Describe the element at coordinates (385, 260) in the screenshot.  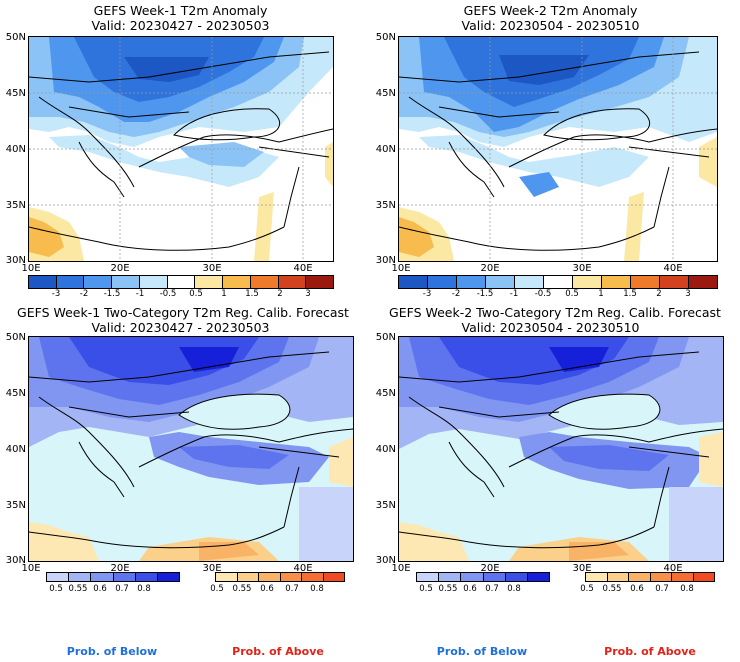
I see `panel-2-lat-30n: 30N` at that location.